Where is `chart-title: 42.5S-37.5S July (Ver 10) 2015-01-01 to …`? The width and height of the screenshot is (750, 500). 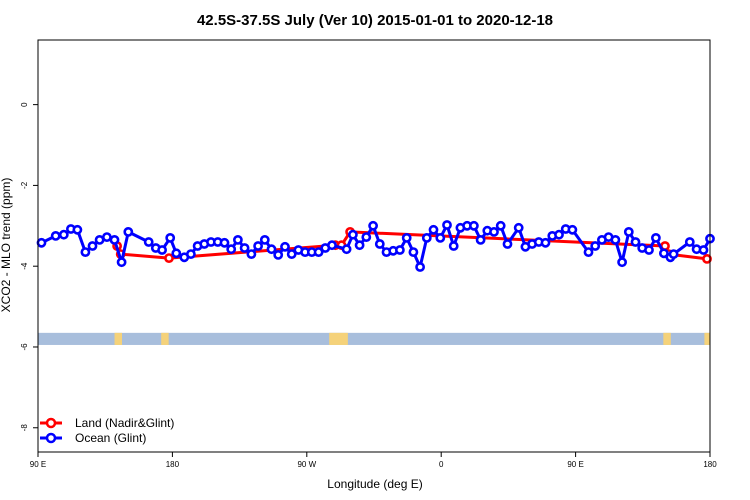
chart-title: 42.5S-37.5S July (Ver 10) 2015-01-01 to … is located at coordinates (375, 20).